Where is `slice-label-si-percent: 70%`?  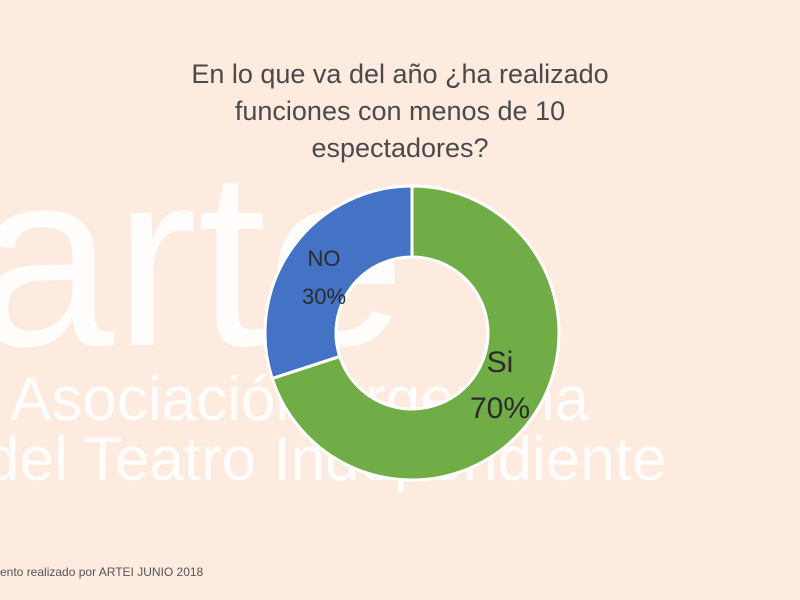 slice-label-si-percent: 70% is located at coordinates (500, 408).